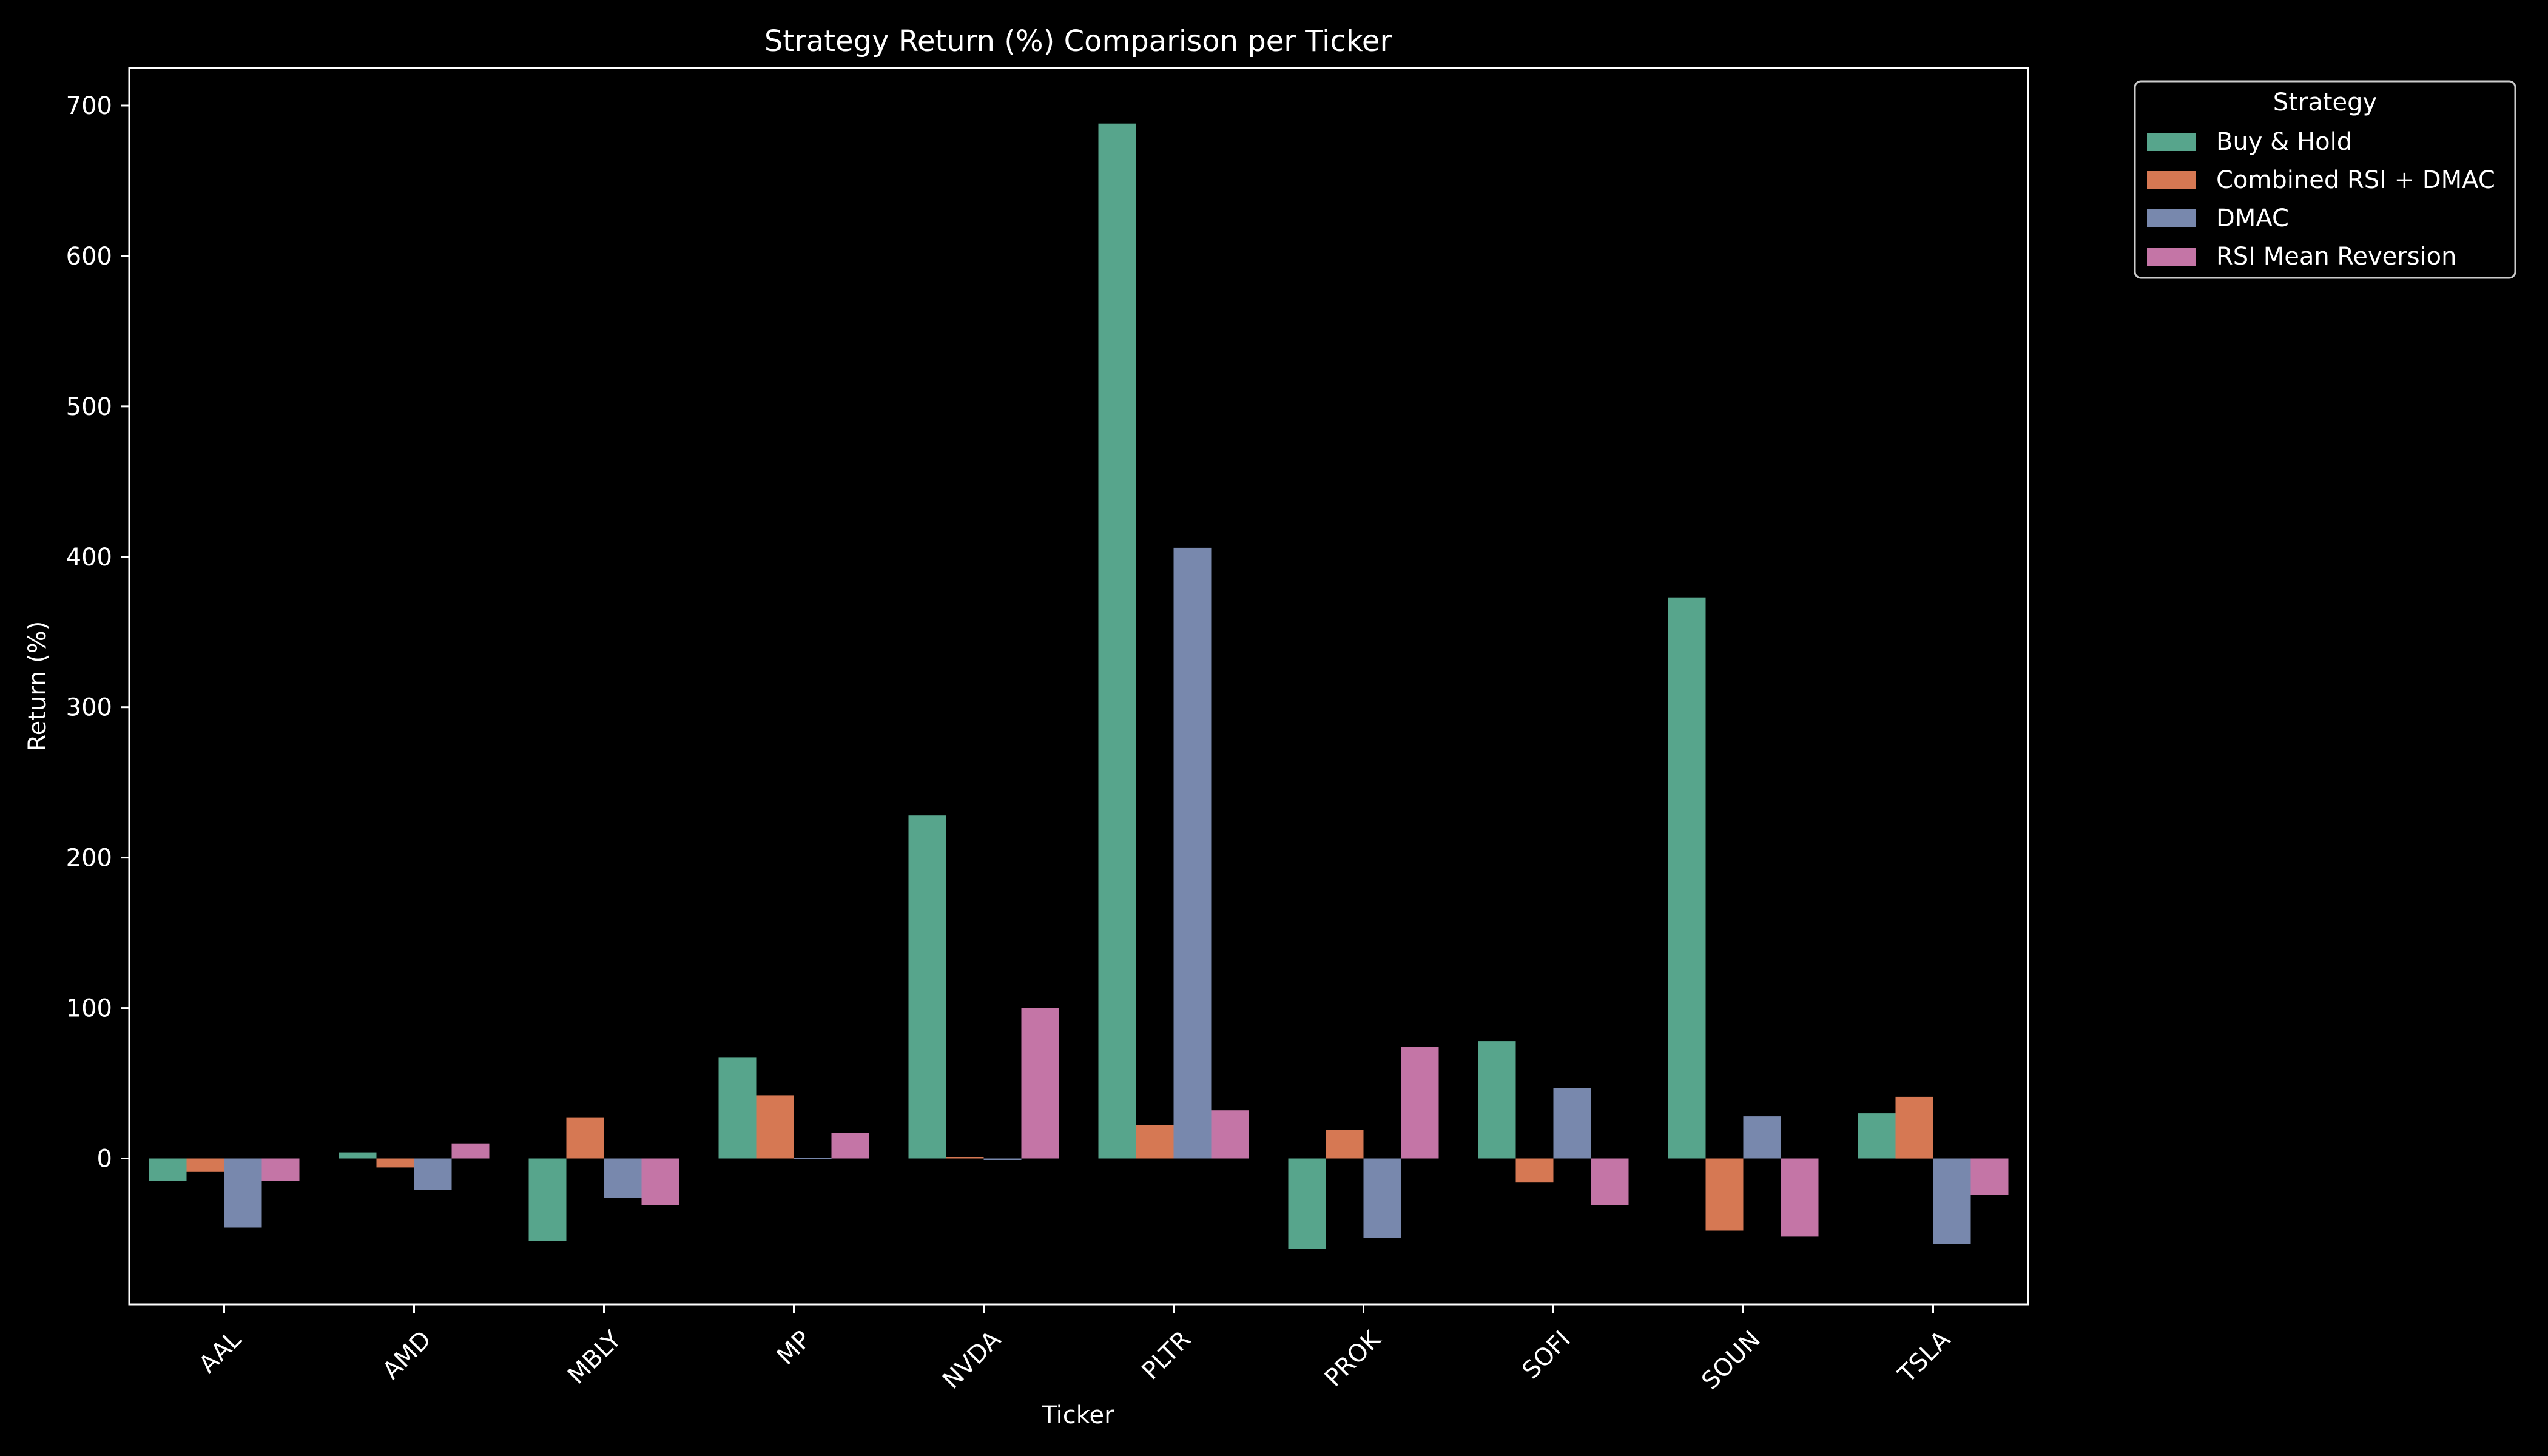 The image size is (2548, 1456). What do you see at coordinates (89, 257) in the screenshot?
I see `y-tick-label: 600` at bounding box center [89, 257].